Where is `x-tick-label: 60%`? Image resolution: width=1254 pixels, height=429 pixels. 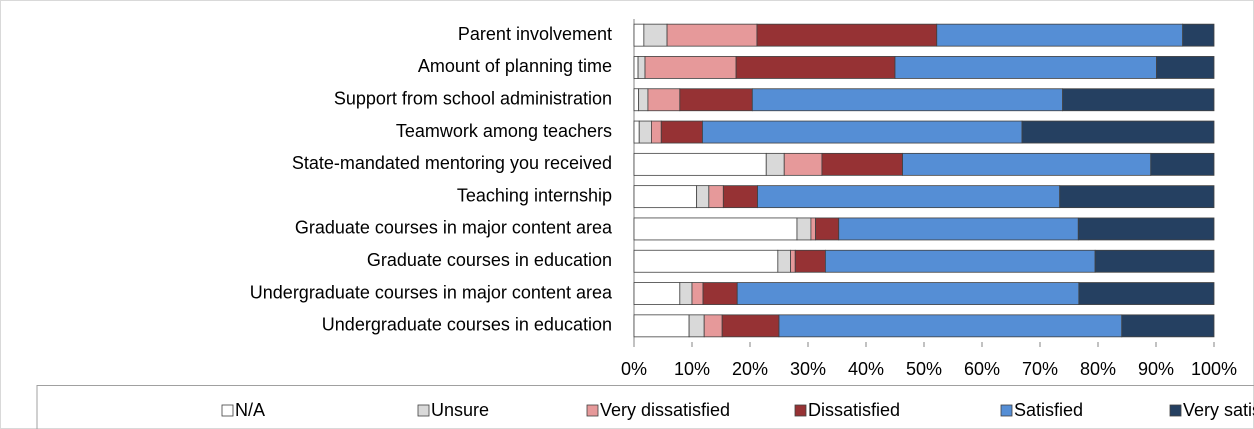
x-tick-label: 60% is located at coordinates (982, 369).